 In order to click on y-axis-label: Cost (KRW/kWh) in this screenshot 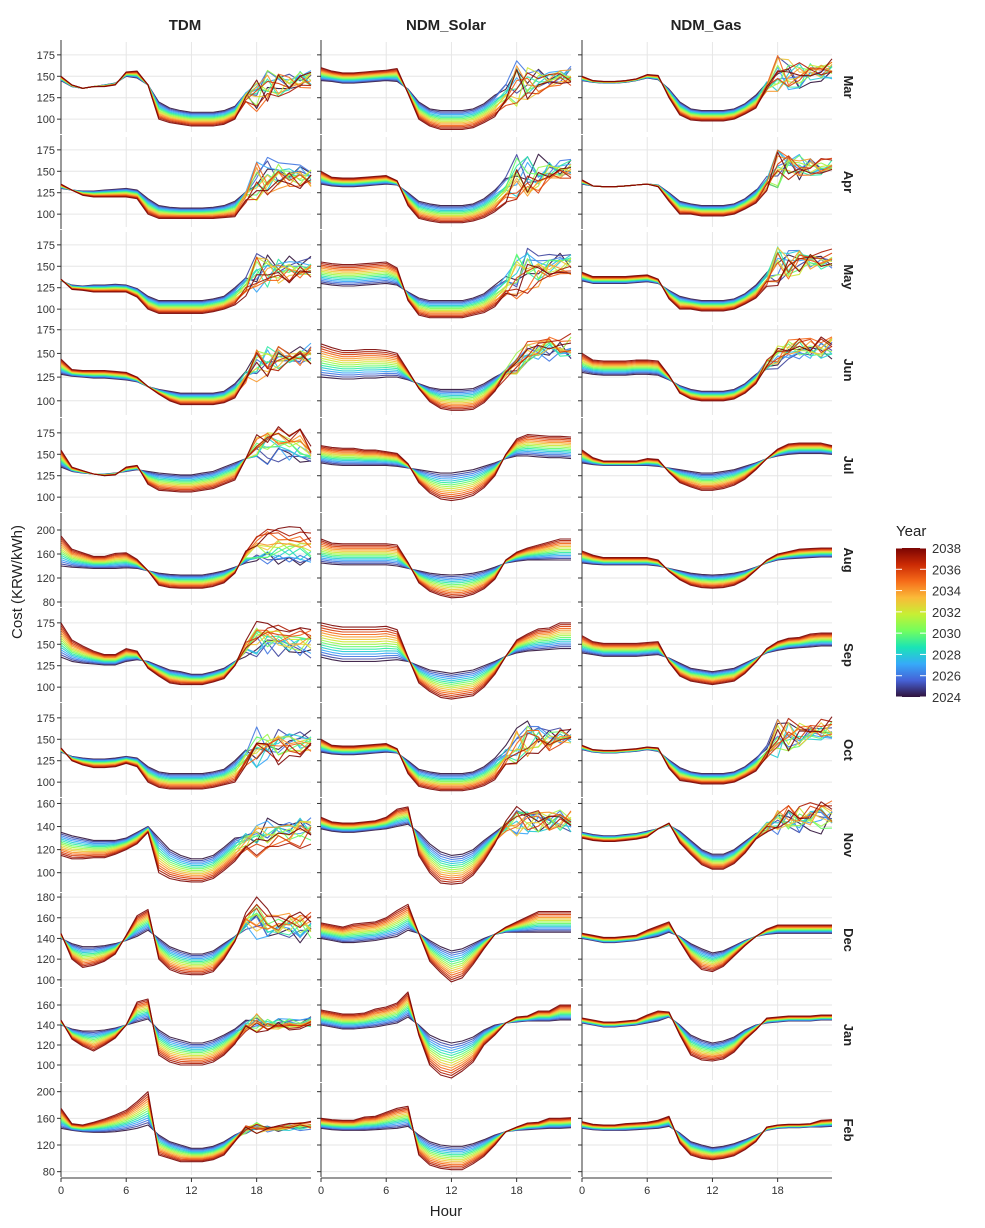, I will do `click(17, 582)`.